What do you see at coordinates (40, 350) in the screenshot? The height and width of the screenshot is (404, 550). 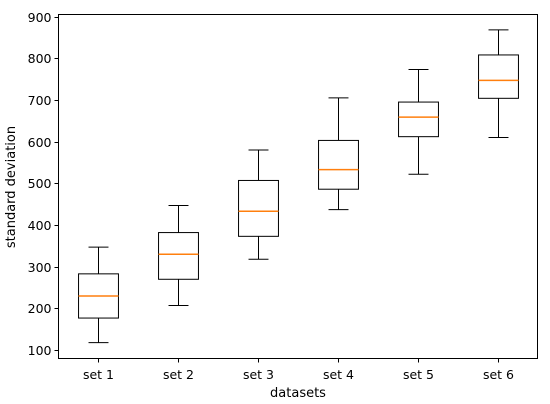 I see `y-tick-label: 100` at bounding box center [40, 350].